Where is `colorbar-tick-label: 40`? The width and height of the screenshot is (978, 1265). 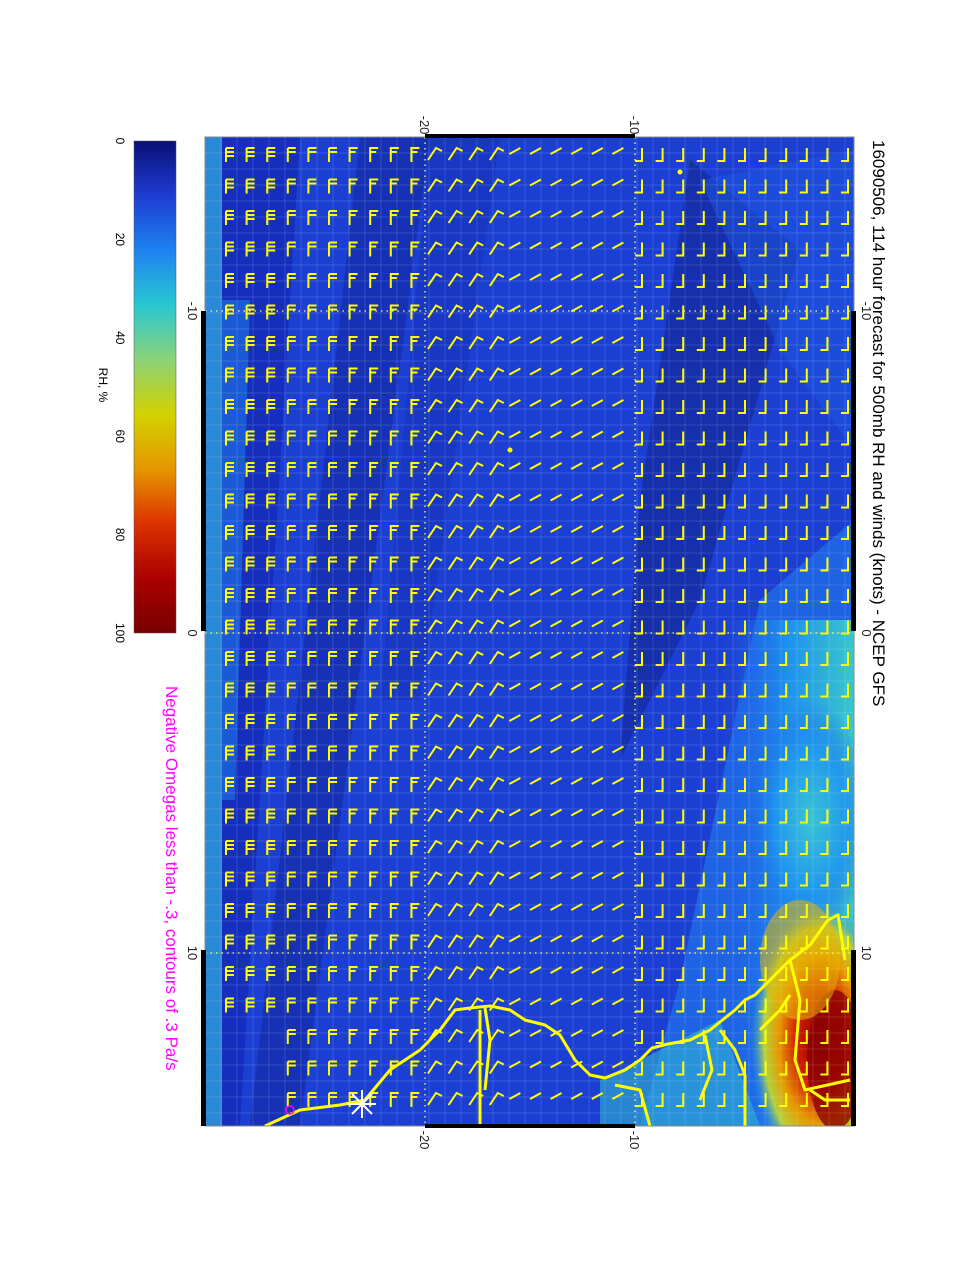 colorbar-tick-label: 40 is located at coordinates (120, 338).